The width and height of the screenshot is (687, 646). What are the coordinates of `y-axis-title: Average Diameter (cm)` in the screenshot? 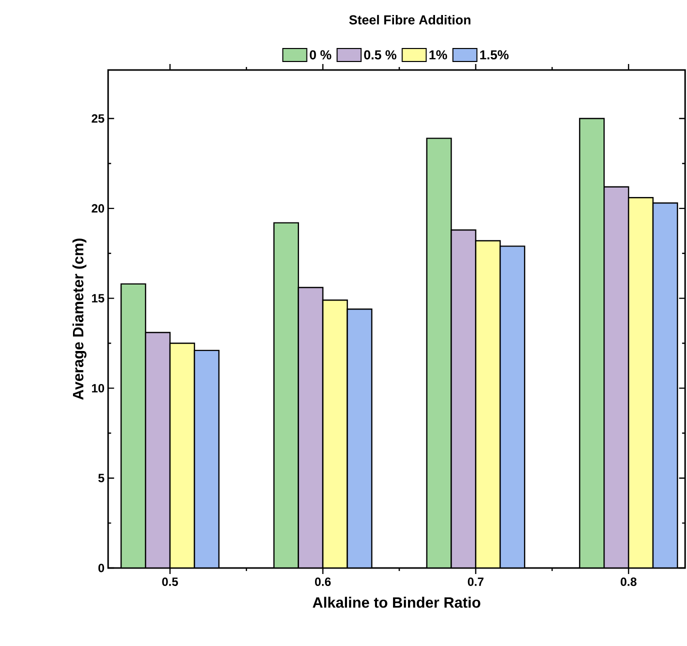 It's located at (79, 319).